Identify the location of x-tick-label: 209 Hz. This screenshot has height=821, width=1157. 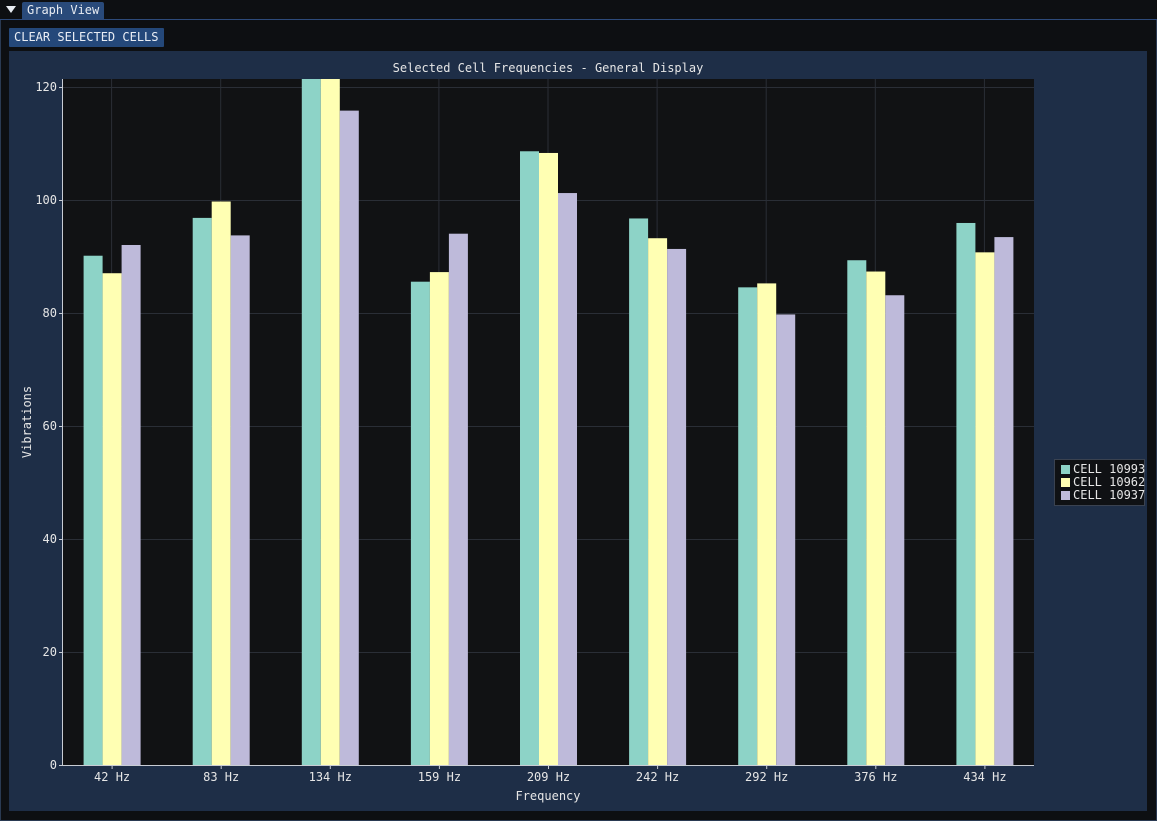
(548, 777).